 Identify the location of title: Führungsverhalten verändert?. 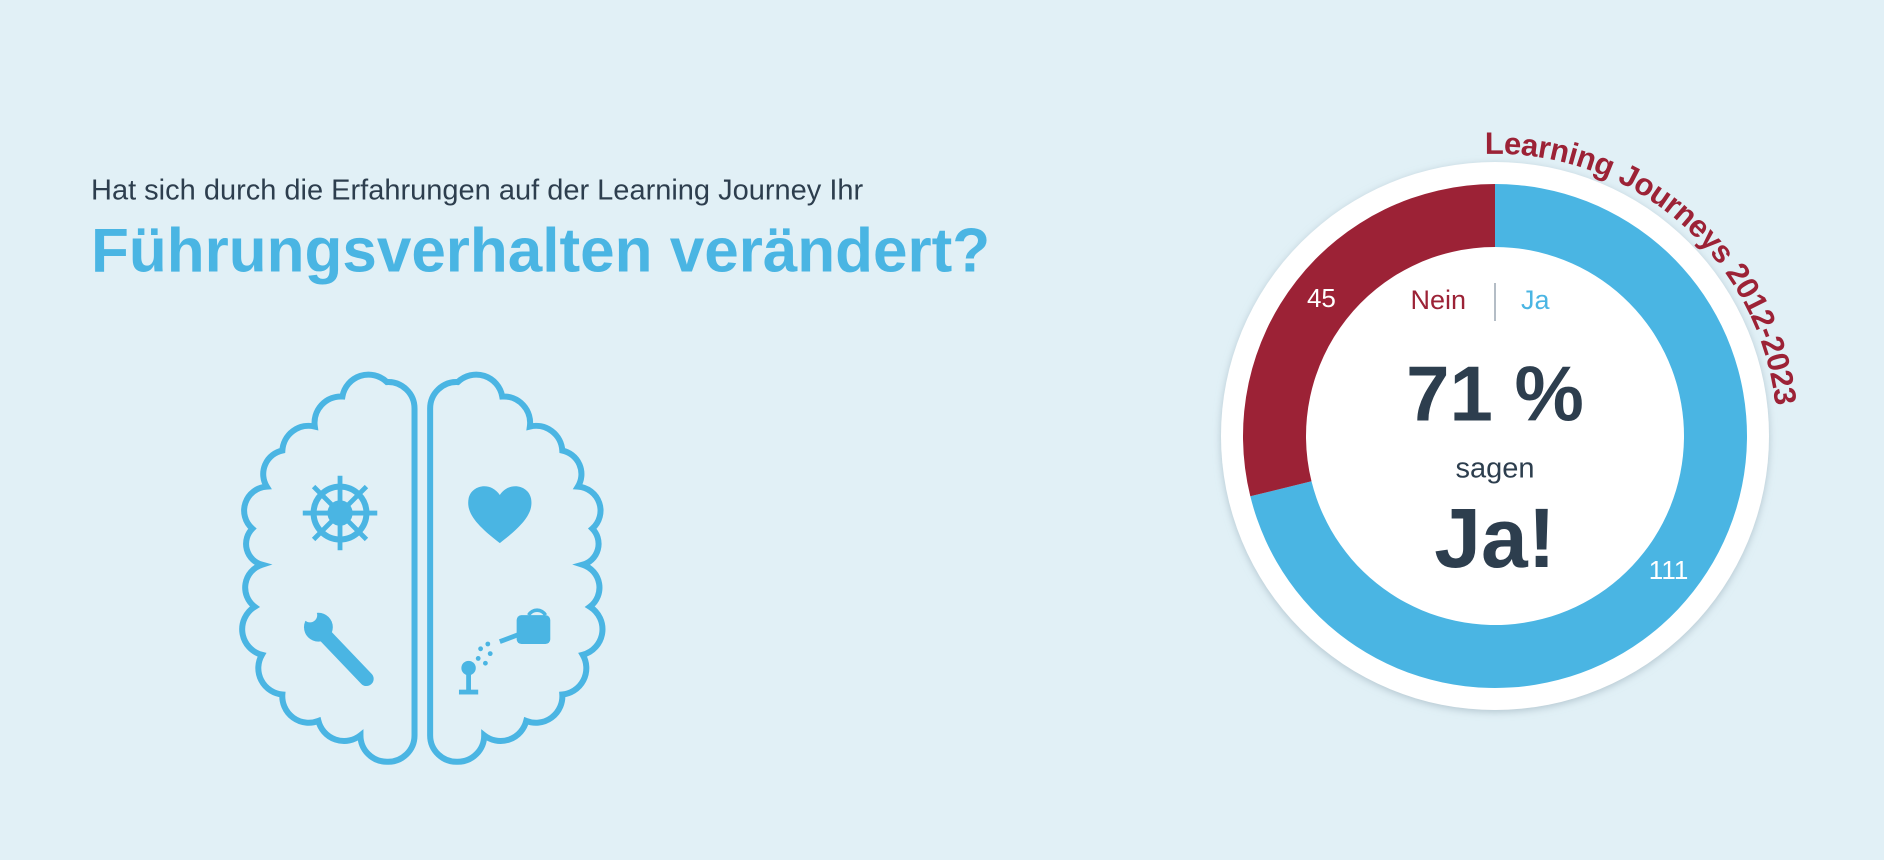
(540, 250).